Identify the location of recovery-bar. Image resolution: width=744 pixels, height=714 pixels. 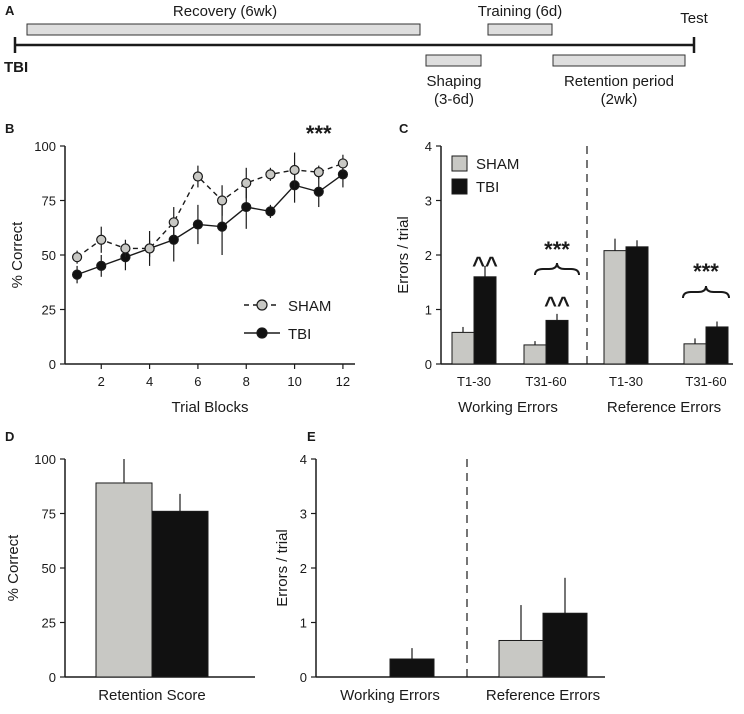
(223, 29).